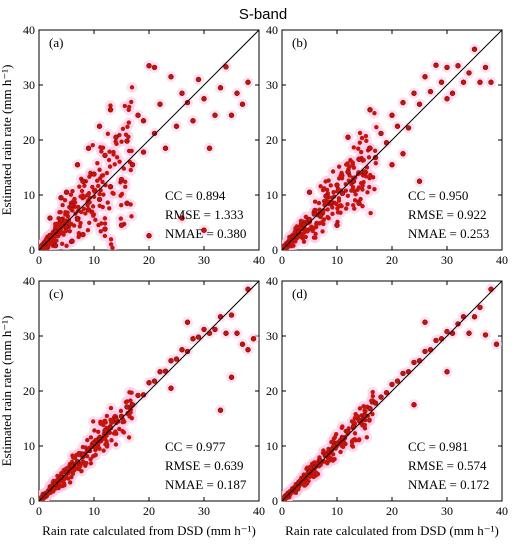 This screenshot has height=550, width=526. I want to click on figure-title: S-band, so click(263, 14).